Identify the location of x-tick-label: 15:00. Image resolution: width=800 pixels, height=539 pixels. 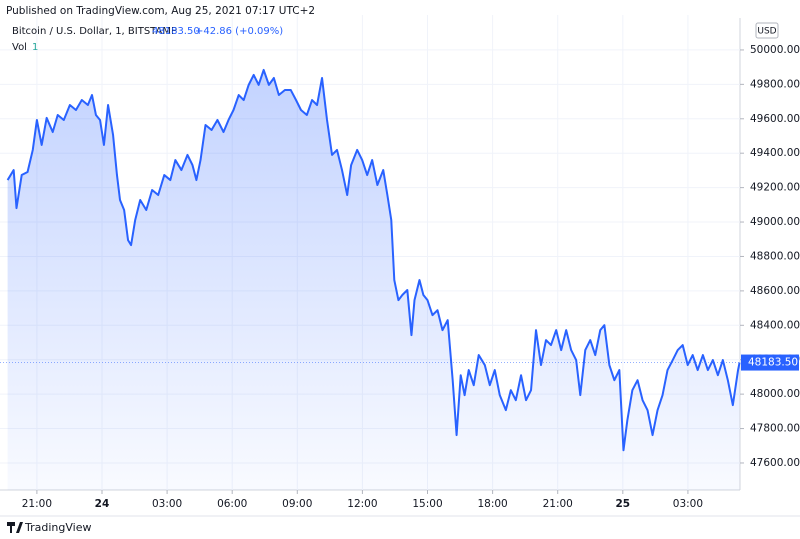
(427, 504).